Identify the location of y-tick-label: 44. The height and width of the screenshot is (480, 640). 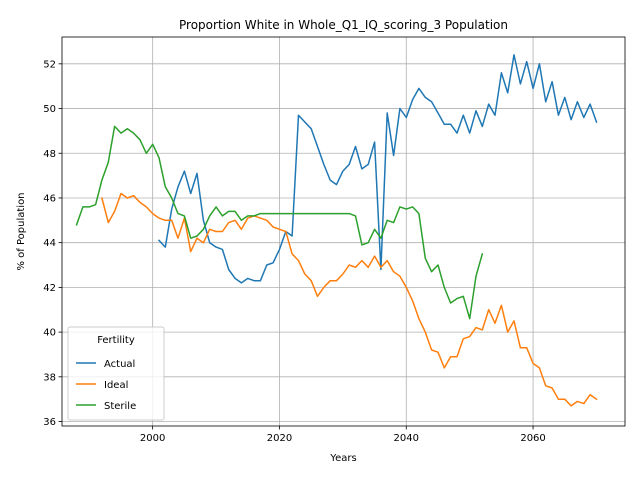
(49, 243).